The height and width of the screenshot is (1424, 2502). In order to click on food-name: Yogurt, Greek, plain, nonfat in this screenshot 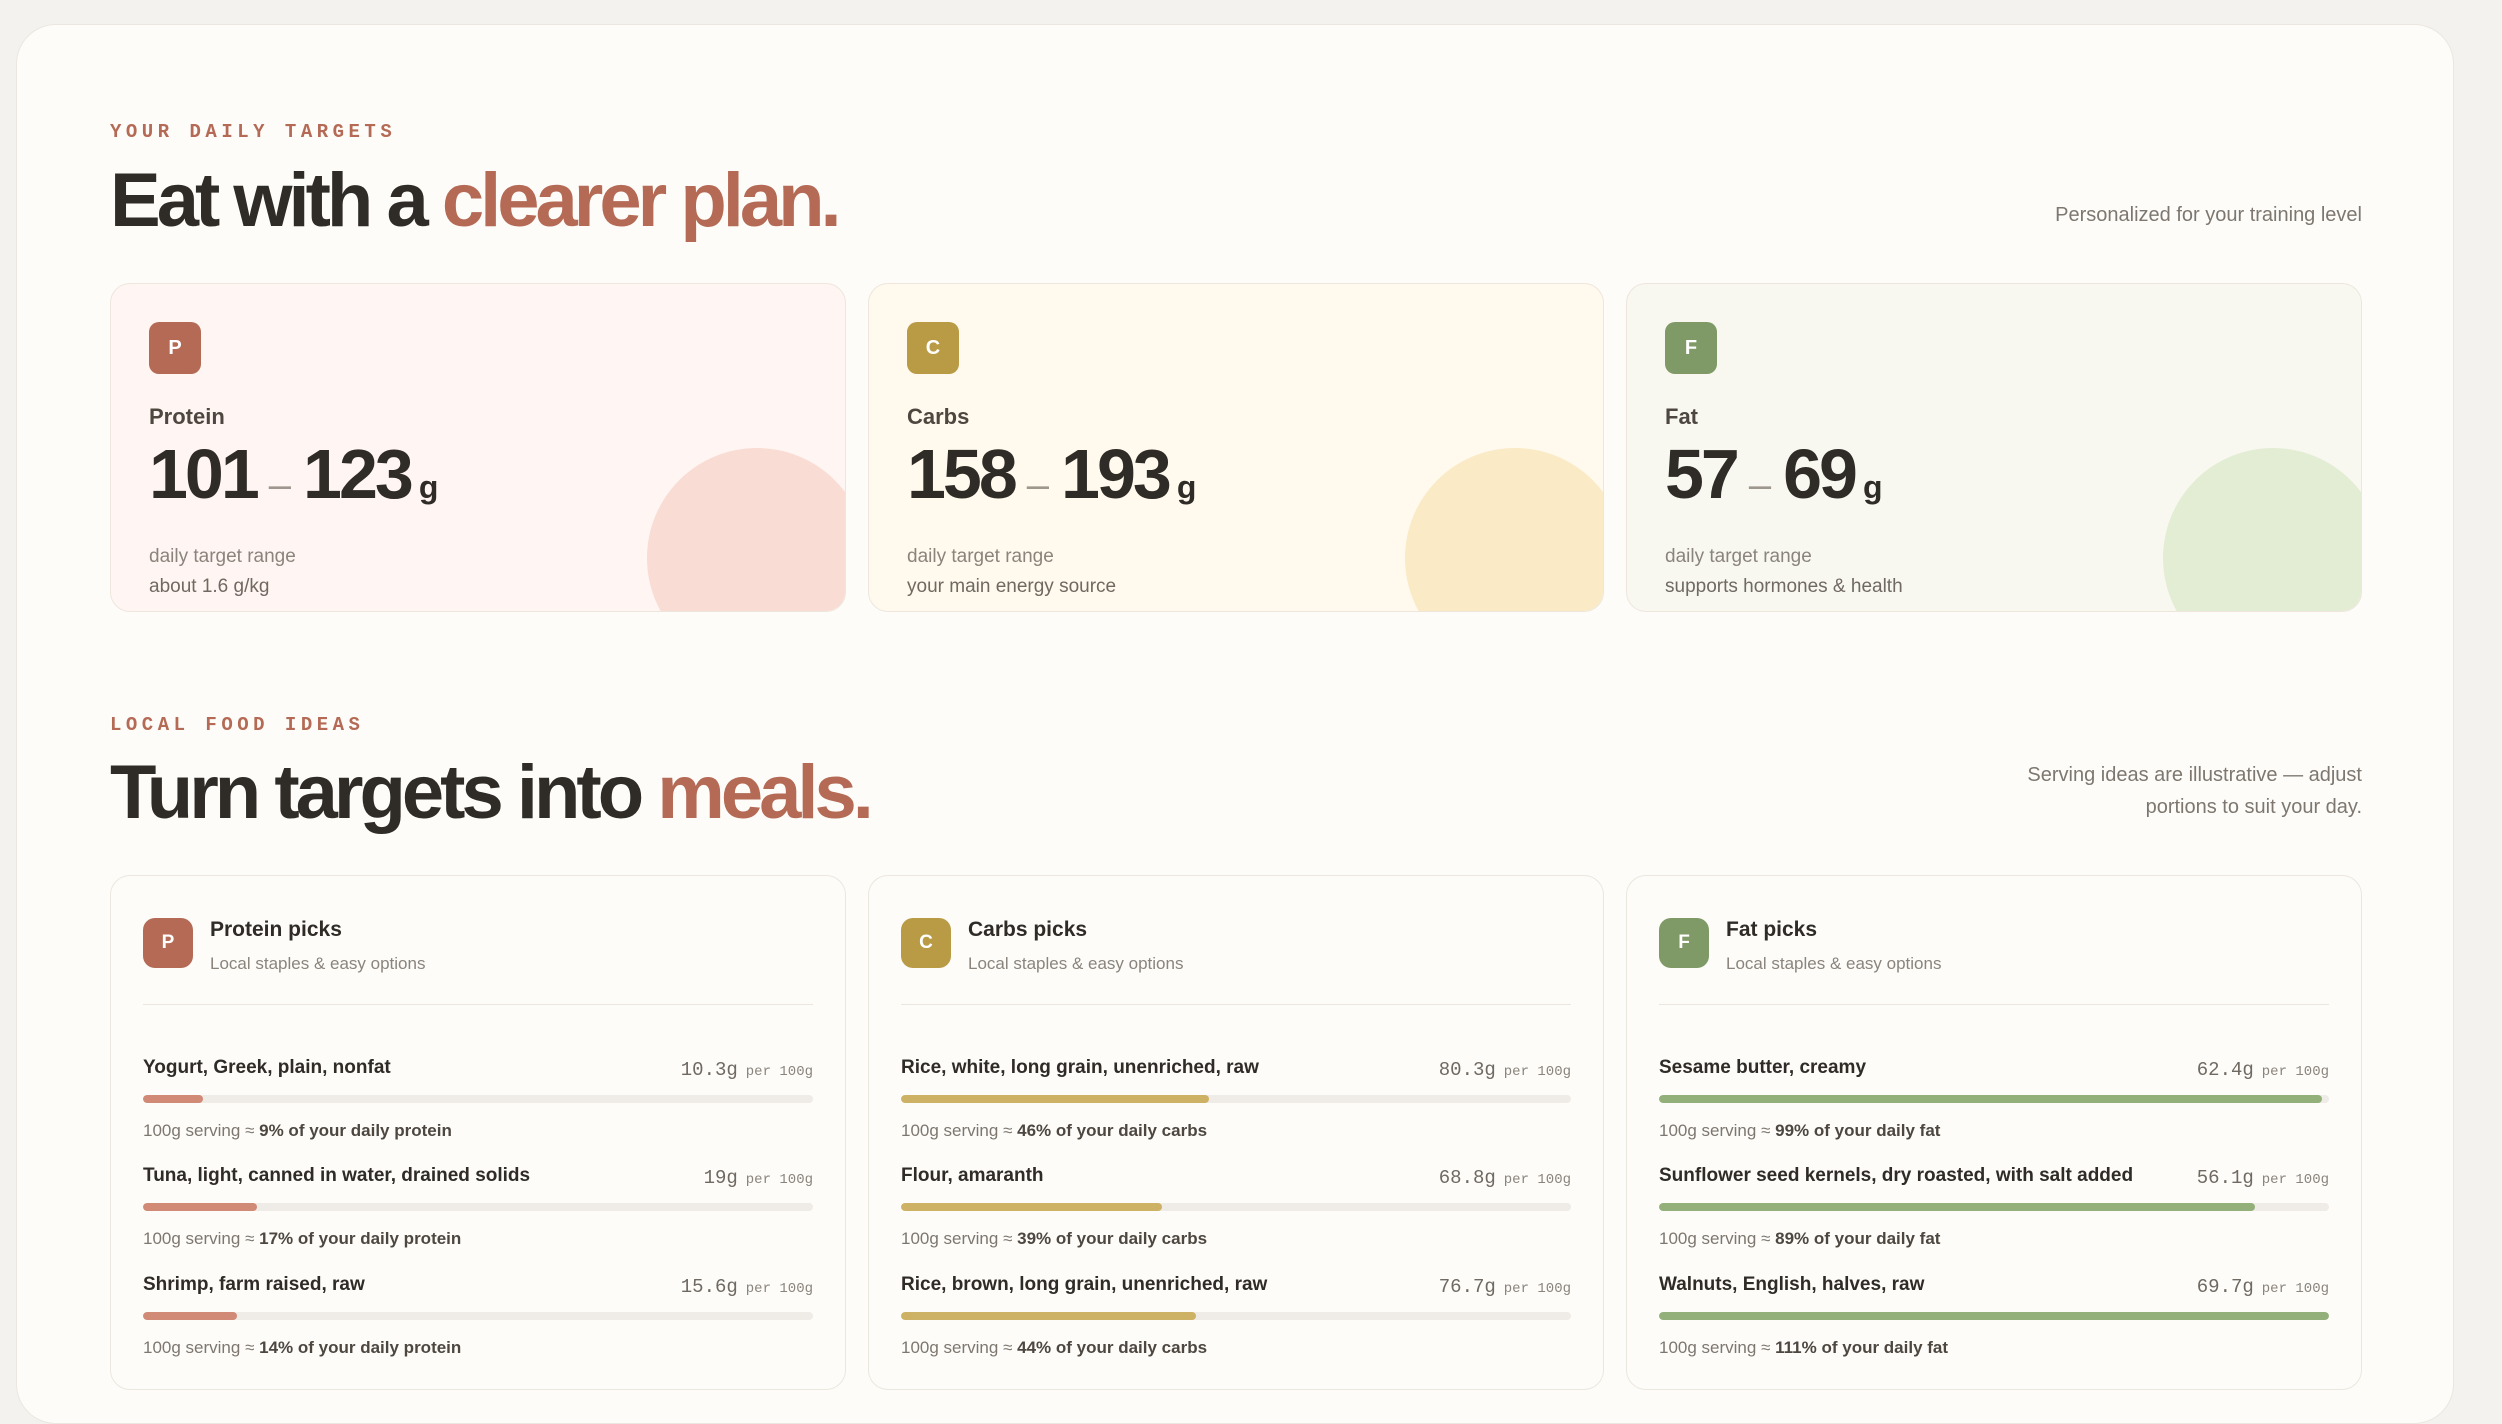, I will do `click(267, 1067)`.